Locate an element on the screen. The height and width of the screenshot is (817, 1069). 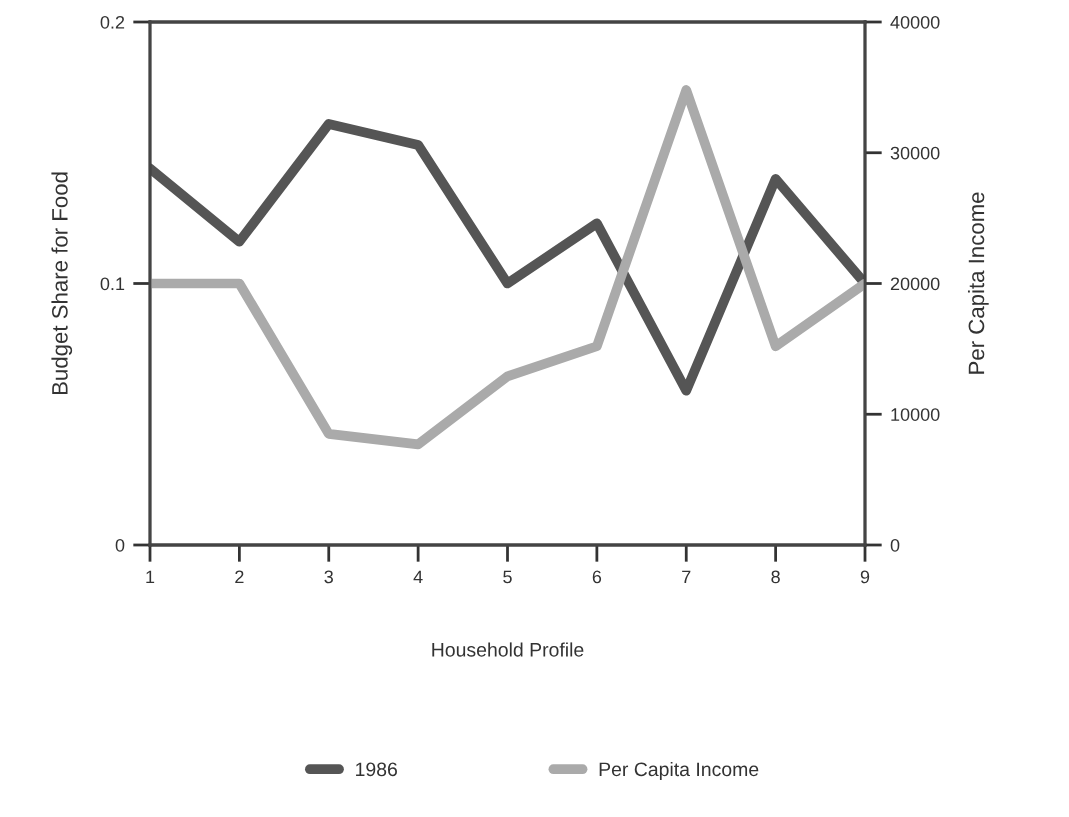
legend-label: 1986 is located at coordinates (376, 769).